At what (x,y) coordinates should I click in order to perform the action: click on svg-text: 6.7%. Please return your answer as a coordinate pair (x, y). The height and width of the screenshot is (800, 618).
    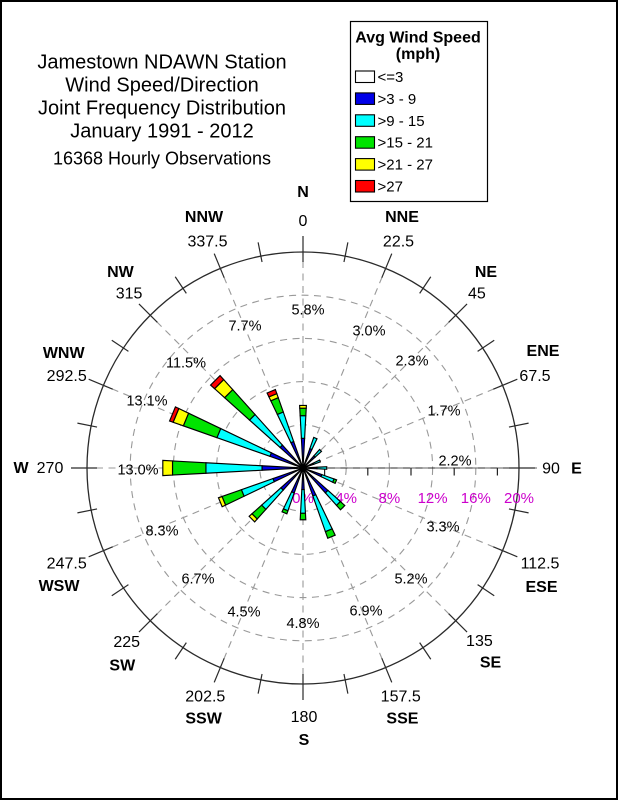
    Looking at the image, I should click on (197, 579).